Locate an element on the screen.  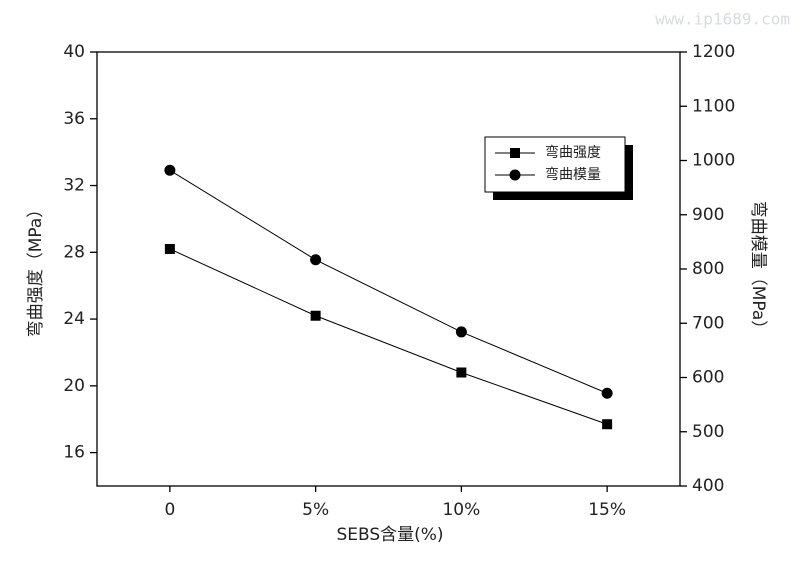
x-tick-label: 15% is located at coordinates (607, 510).